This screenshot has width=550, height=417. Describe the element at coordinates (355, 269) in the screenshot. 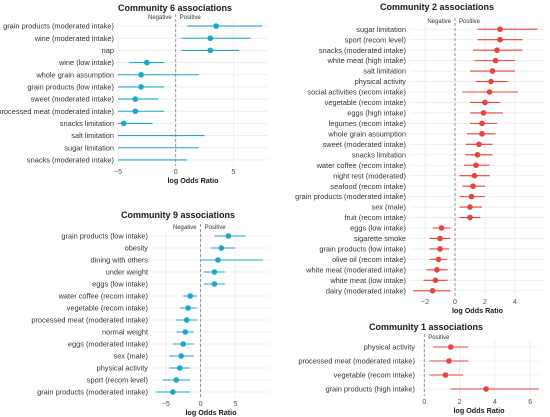

I see `row-label: white meat (moderated intake)` at that location.